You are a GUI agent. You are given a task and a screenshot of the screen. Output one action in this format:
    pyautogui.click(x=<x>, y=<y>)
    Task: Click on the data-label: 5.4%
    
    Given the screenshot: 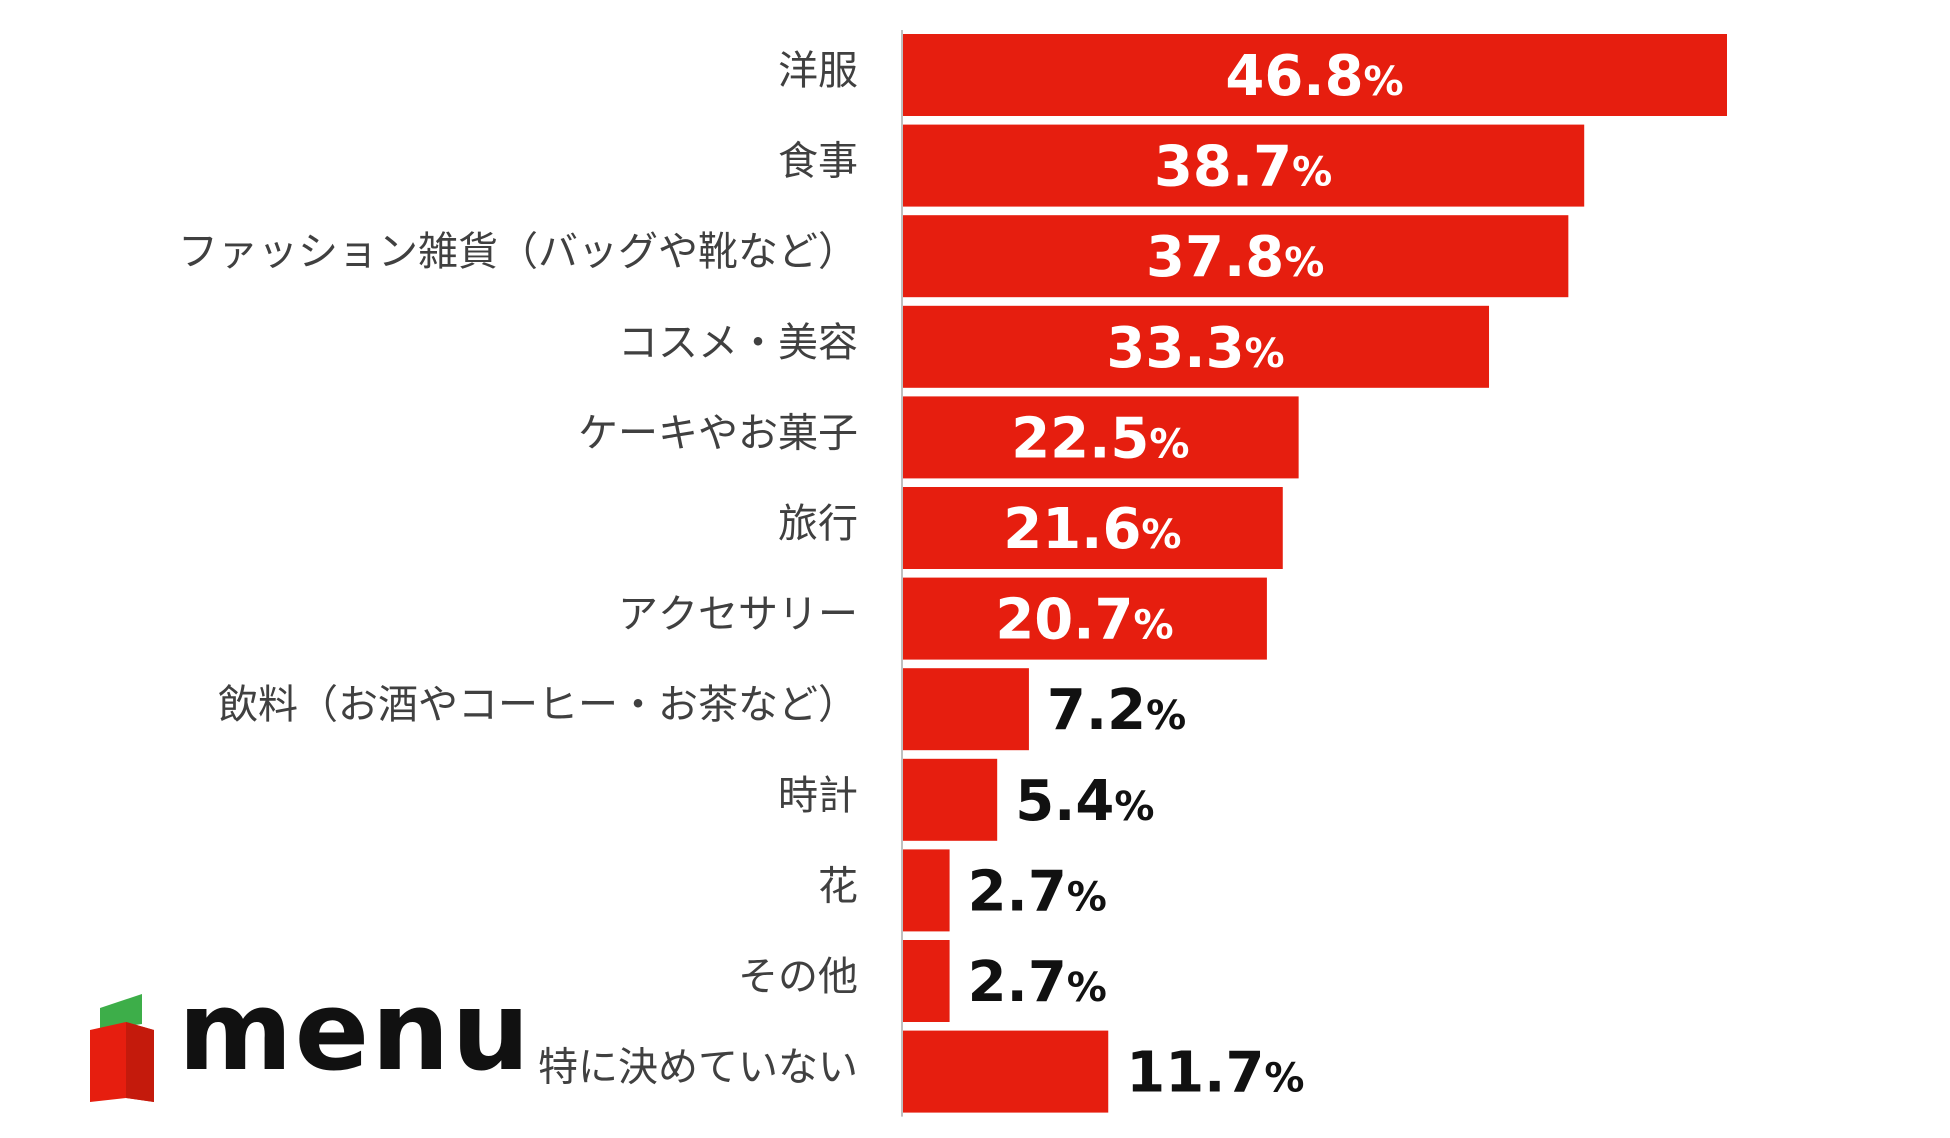 What is the action you would take?
    pyautogui.click(x=1084, y=801)
    